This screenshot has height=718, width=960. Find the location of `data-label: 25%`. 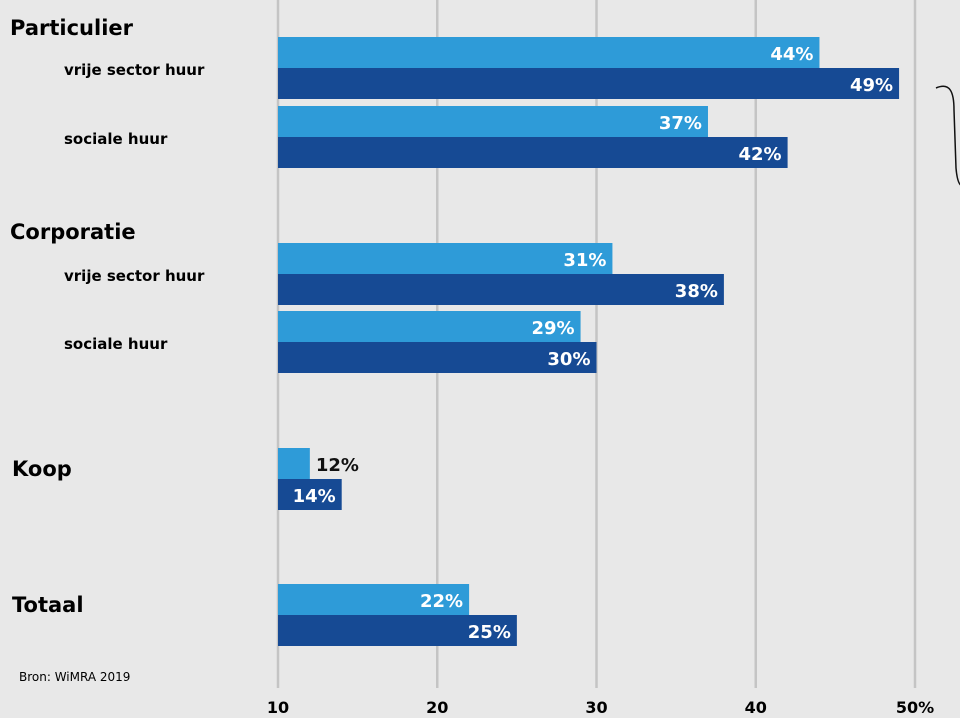

data-label: 25% is located at coordinates (489, 632).